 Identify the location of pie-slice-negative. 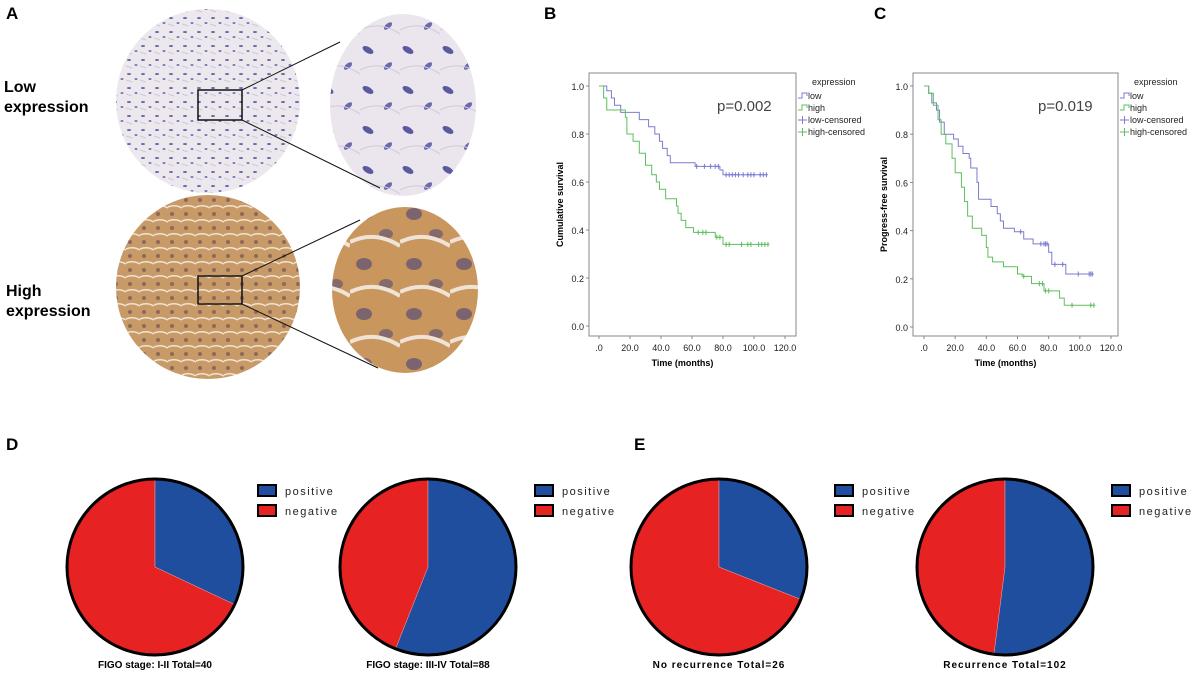
(961, 566).